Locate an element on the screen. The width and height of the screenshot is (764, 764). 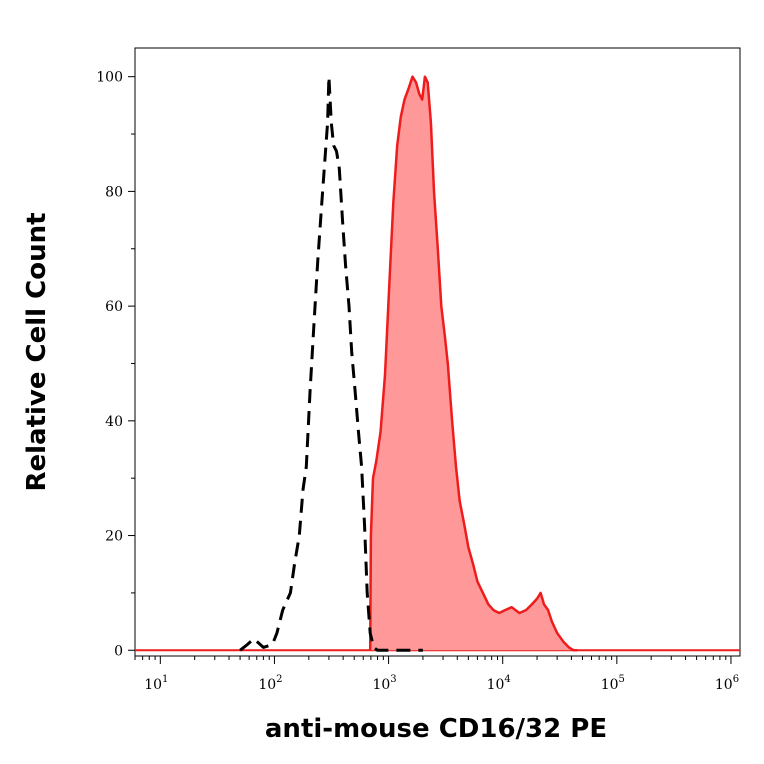
x-tick-label: 10² is located at coordinates (270, 683).